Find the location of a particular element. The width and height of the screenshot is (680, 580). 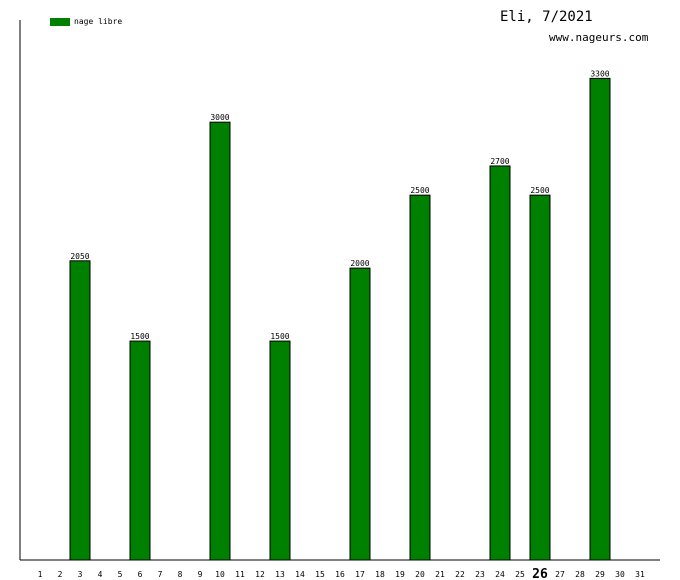

x-tick-label-4: 4 is located at coordinates (100, 574).